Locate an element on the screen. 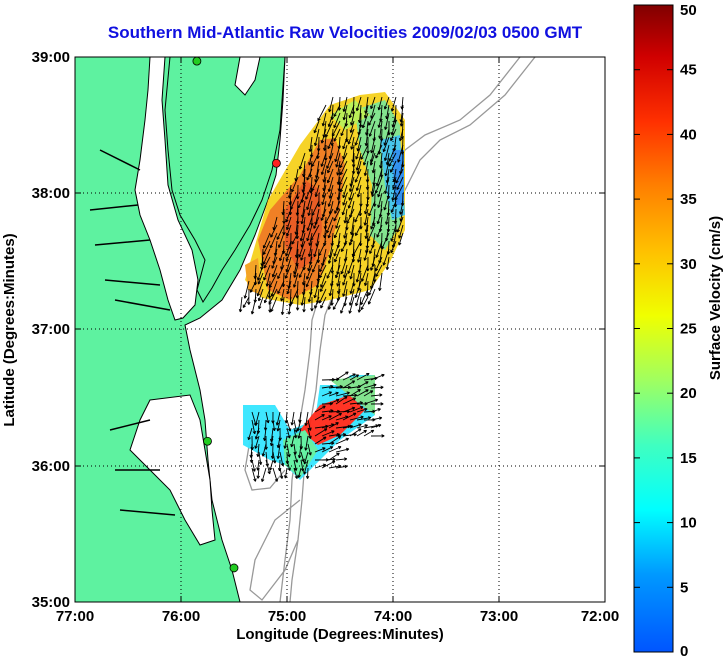 The image size is (724, 659). colorbar-tick-label: 10 is located at coordinates (688, 523).